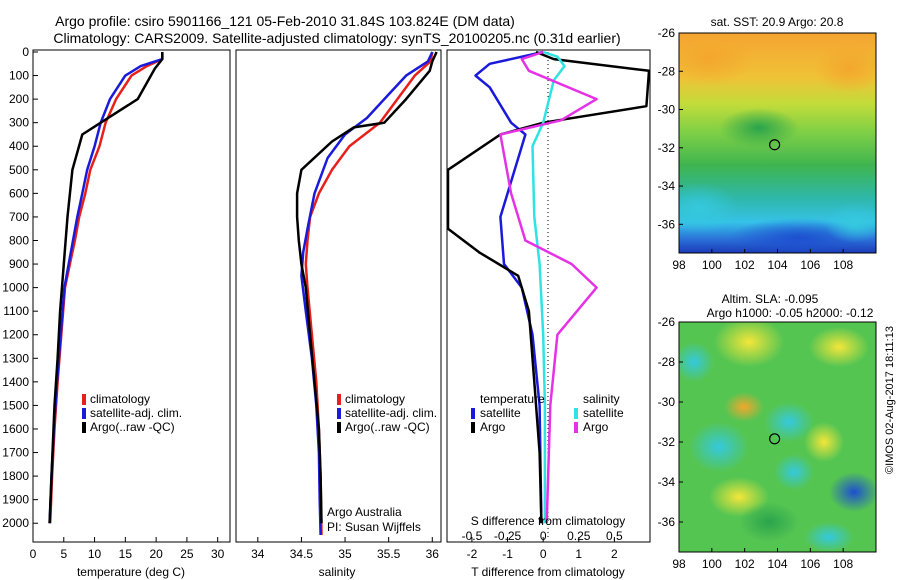 The image size is (900, 580). I want to click on lat-tick-label: -34, so click(667, 186).